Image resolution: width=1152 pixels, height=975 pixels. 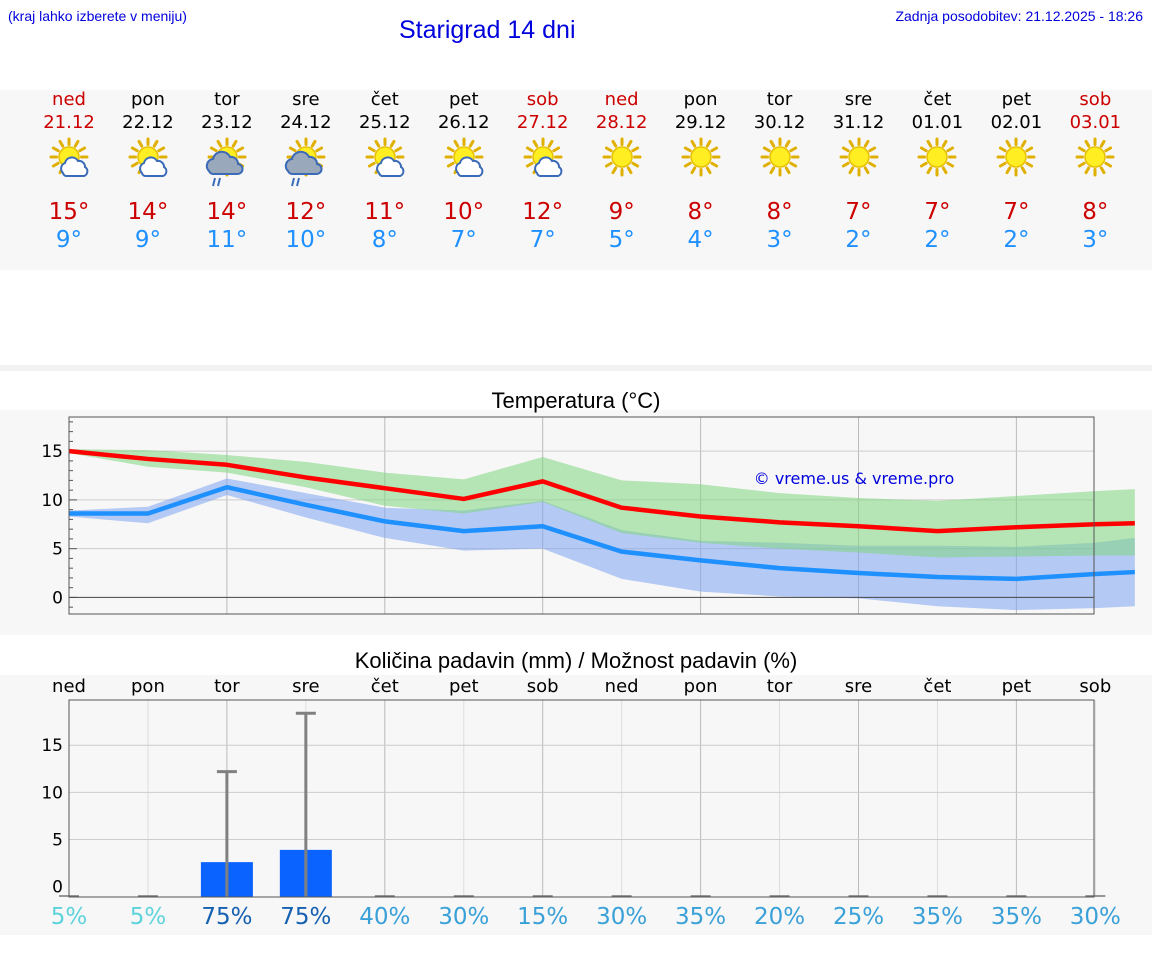 I want to click on min-temperature: 4°, so click(x=700, y=240).